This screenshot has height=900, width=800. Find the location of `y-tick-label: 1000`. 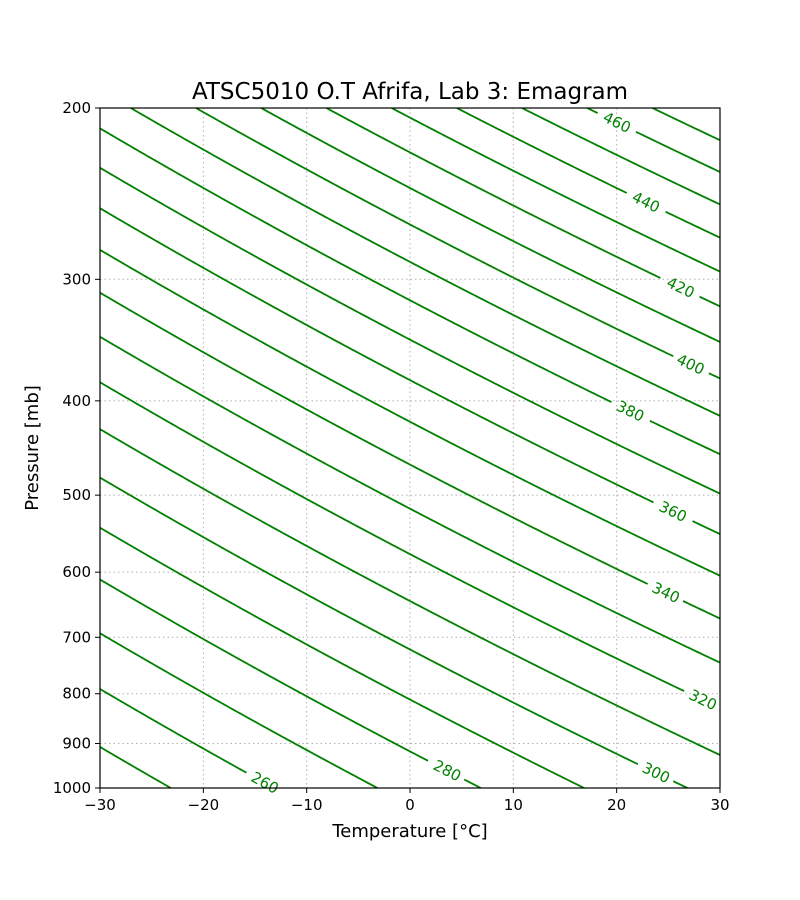

y-tick-label: 1000 is located at coordinates (72, 788).